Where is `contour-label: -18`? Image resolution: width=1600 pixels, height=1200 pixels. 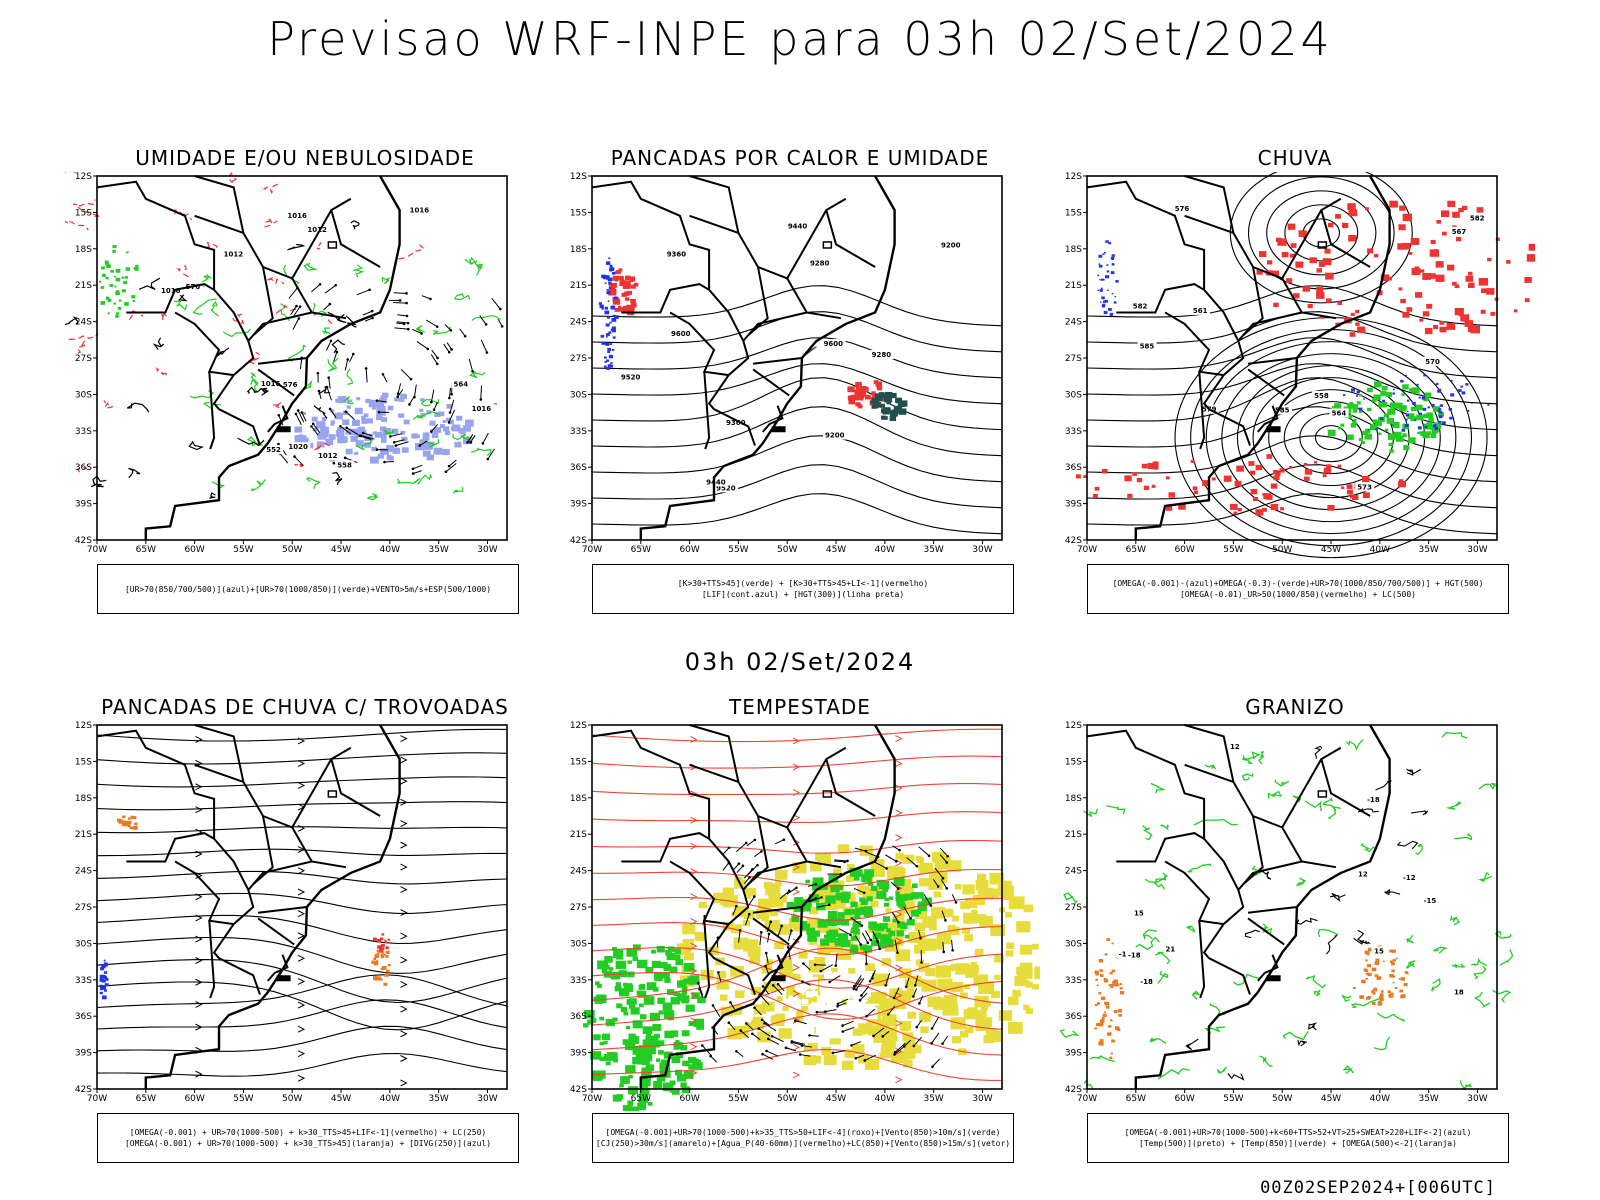 contour-label: -18 is located at coordinates (1146, 982).